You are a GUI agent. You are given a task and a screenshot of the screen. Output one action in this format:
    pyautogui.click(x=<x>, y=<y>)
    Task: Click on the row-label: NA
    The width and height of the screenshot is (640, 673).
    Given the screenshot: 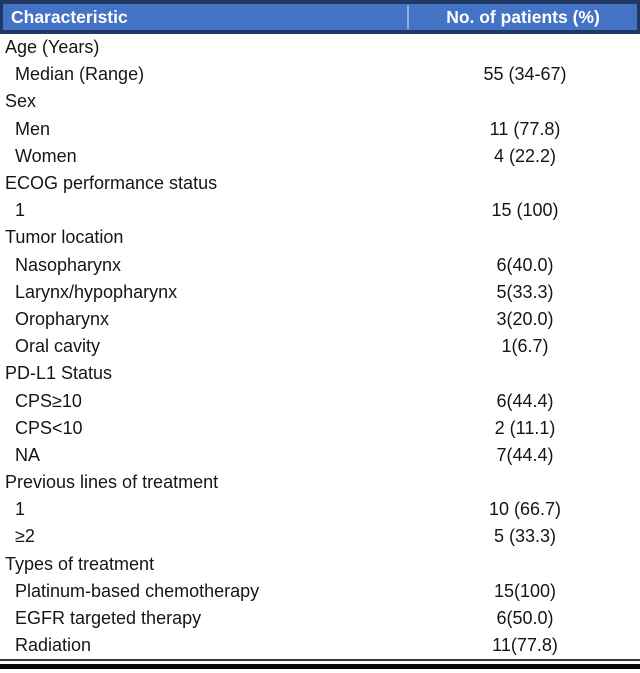 What is the action you would take?
    pyautogui.click(x=28, y=454)
    